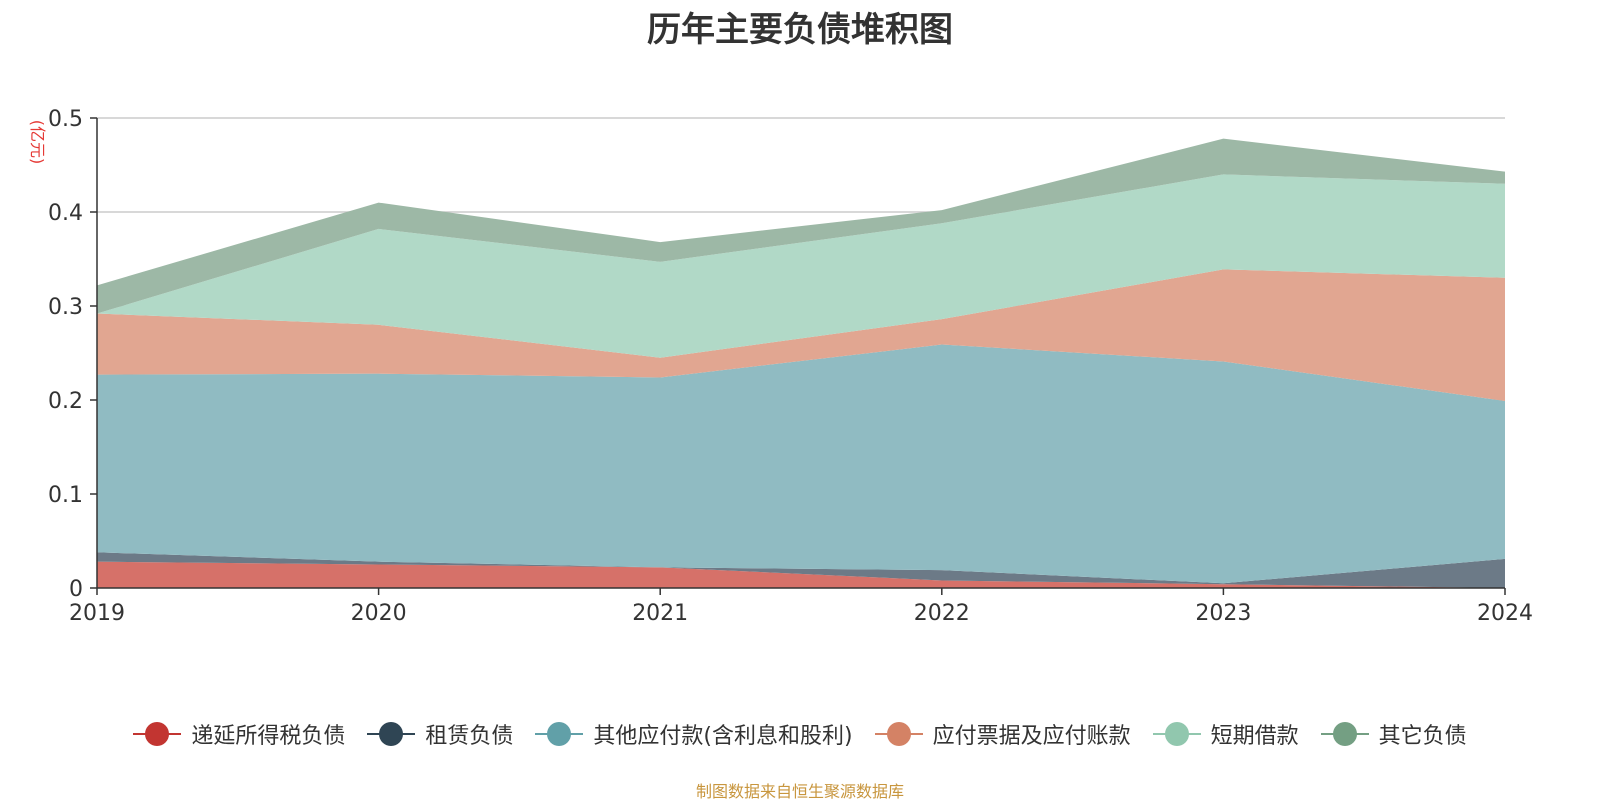  Describe the element at coordinates (1031, 736) in the screenshot. I see `legend-label: 应付票据及应付账款` at that location.